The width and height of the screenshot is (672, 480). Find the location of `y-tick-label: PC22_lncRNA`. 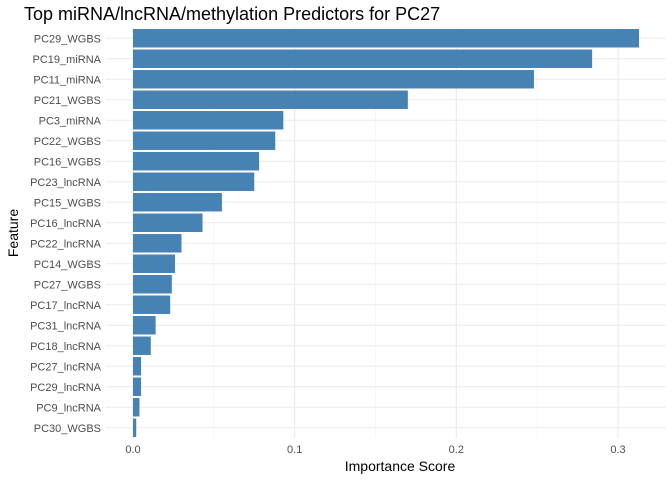

y-tick-label: PC22_lncRNA is located at coordinates (66, 244).